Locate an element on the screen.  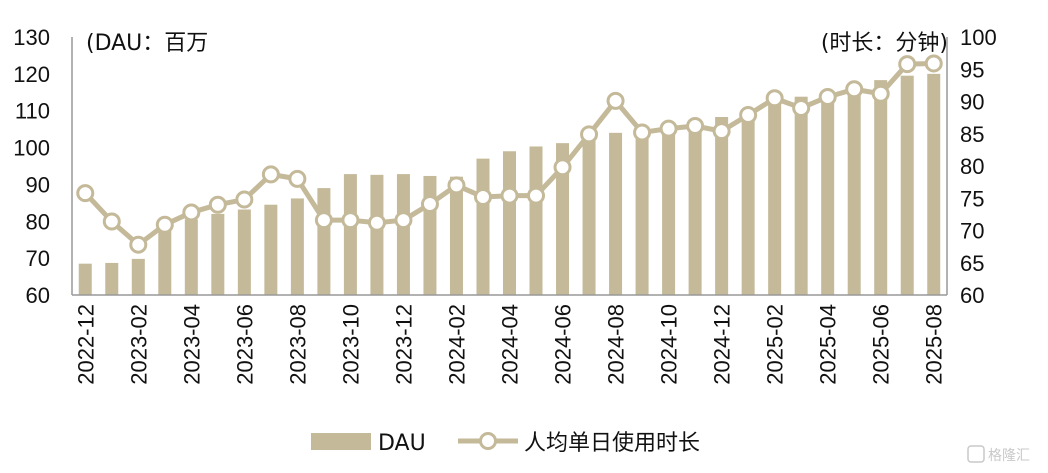
x-tick-label: 2025-08 is located at coordinates (934, 344).